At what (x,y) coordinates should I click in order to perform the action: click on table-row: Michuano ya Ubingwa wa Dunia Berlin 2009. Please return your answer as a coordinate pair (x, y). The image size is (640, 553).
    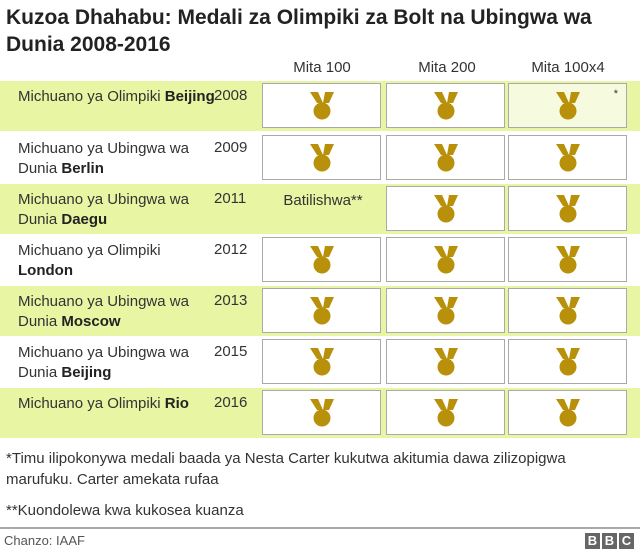
    Looking at the image, I should click on (320, 158).